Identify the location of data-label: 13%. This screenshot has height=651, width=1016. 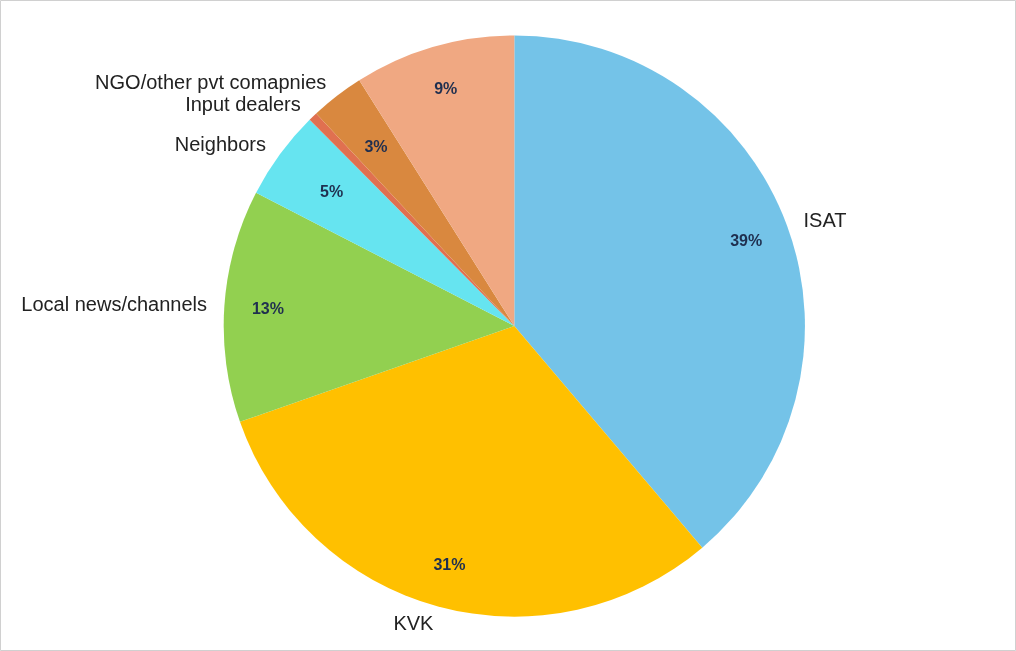
(267, 309).